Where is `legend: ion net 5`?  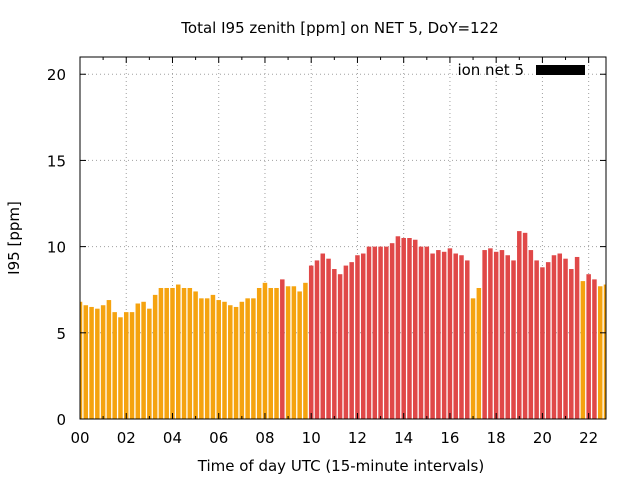 legend: ion net 5 is located at coordinates (521, 70).